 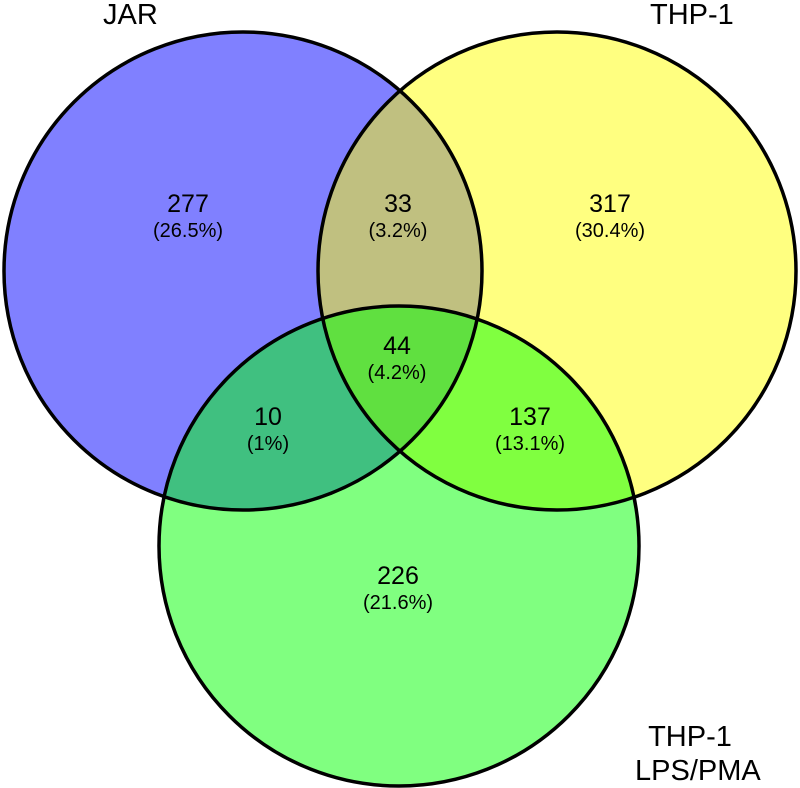 What do you see at coordinates (188, 204) in the screenshot?
I see `region-count: 277` at bounding box center [188, 204].